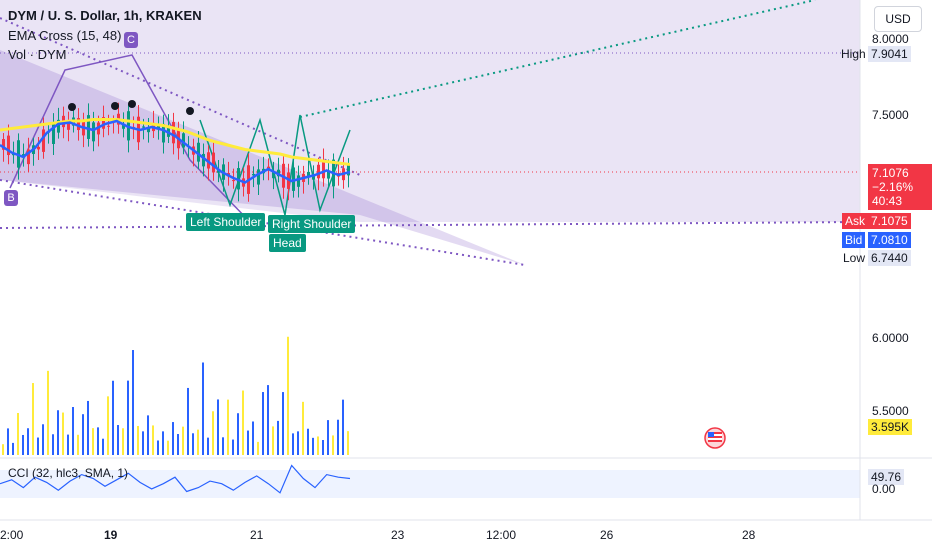 The width and height of the screenshot is (932, 550). I want to click on ask-value: 7.1075, so click(889, 221).